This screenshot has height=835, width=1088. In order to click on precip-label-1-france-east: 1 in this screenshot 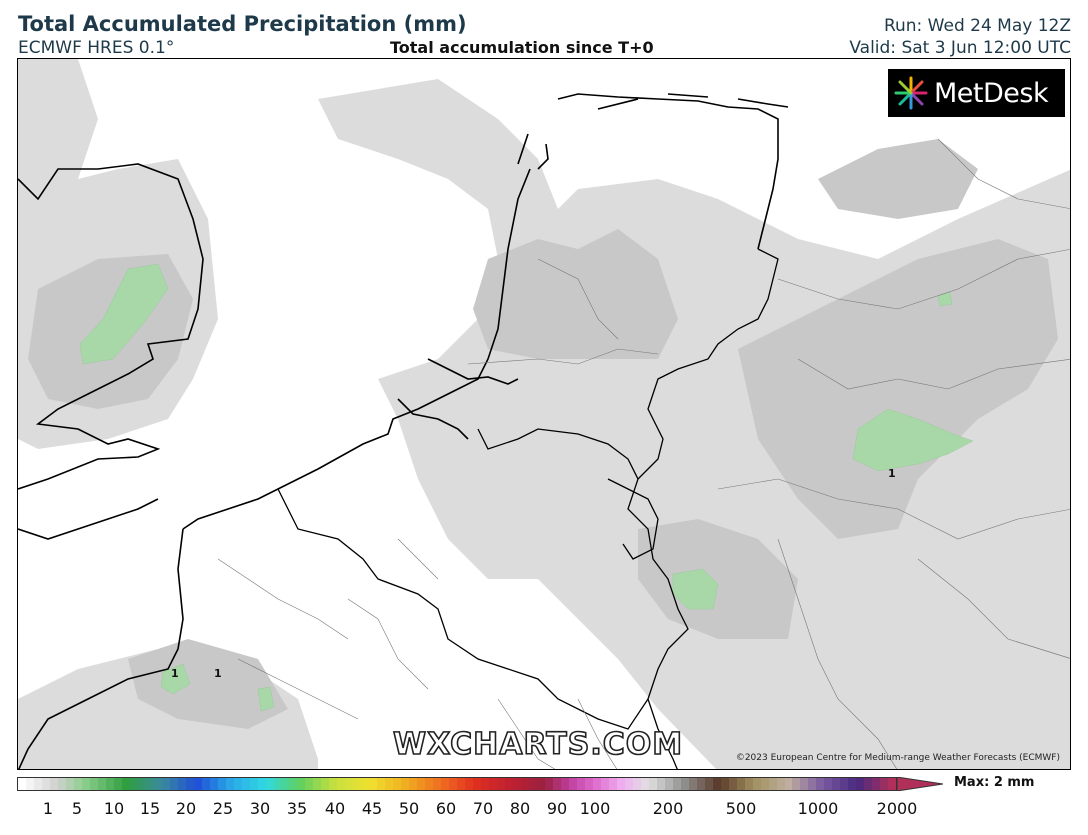, I will do `click(218, 673)`.